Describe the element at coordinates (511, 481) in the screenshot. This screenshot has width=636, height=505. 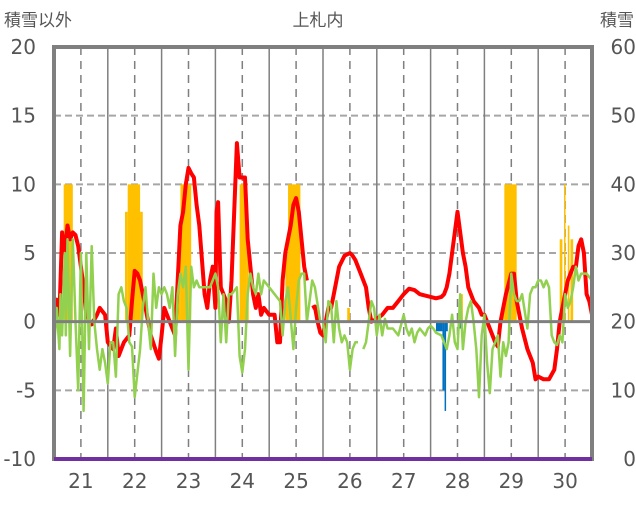
I see `x-tick-label: 29` at that location.